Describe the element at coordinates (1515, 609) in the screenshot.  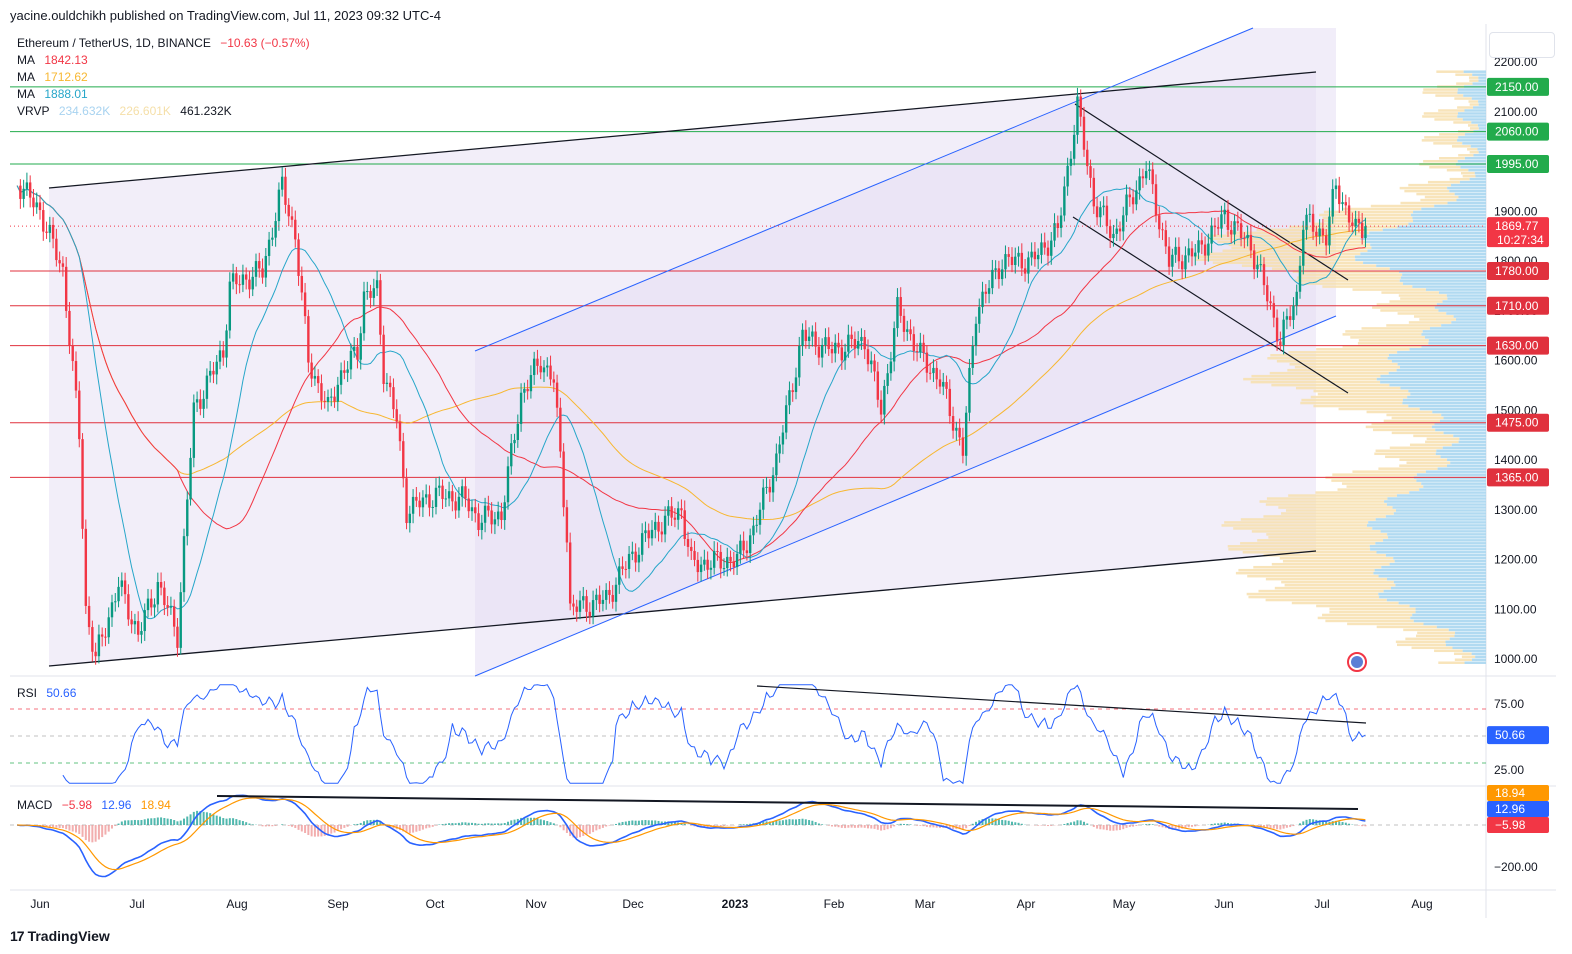
I see `price-tick-label: 1100.00` at that location.